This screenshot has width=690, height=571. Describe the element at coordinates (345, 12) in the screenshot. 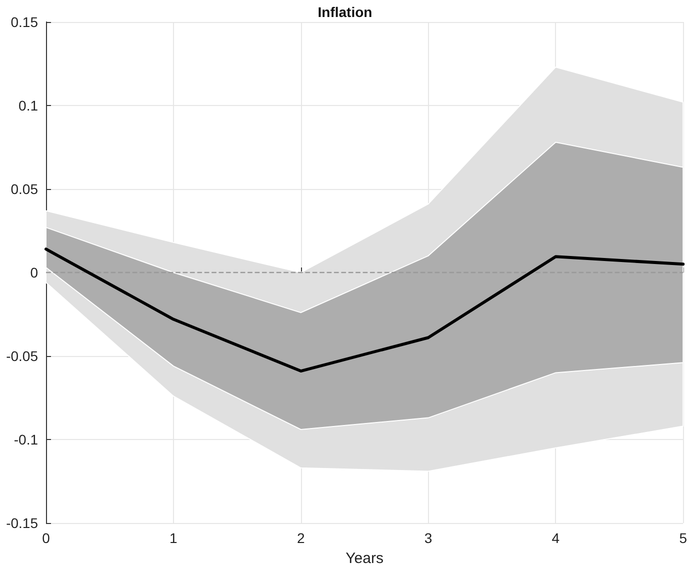

I see `chart-title: Inflation` at that location.